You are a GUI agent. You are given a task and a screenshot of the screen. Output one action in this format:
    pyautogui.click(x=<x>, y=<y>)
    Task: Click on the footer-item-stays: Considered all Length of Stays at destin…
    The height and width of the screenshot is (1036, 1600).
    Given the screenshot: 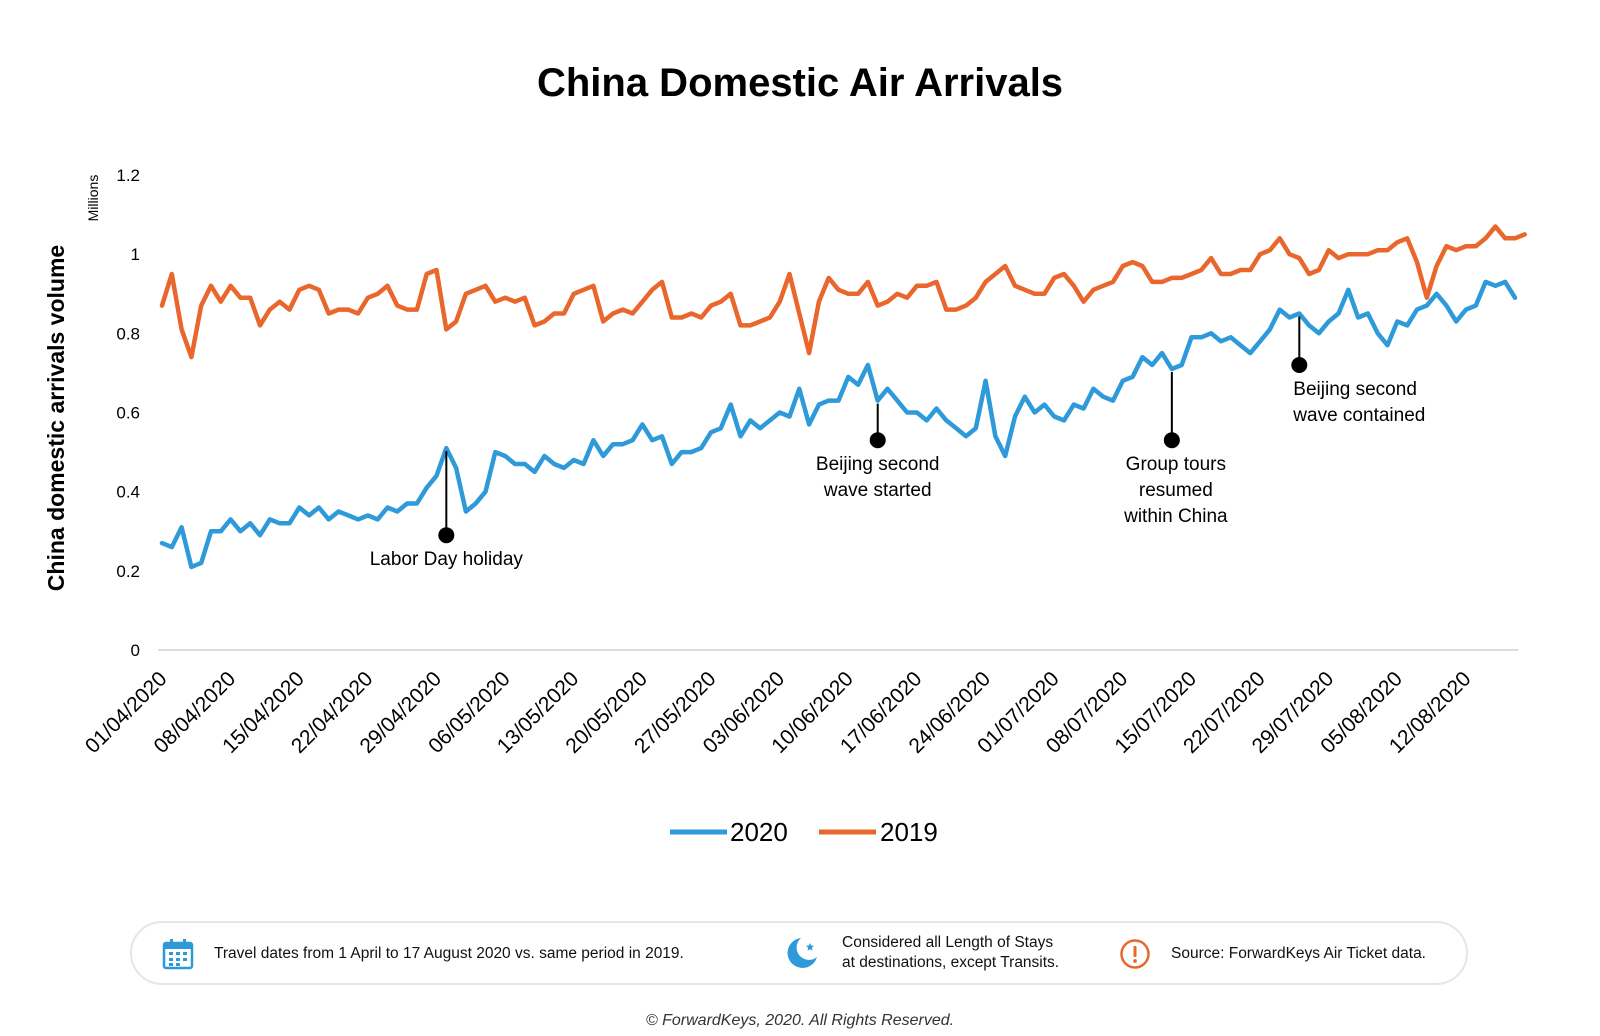 What is the action you would take?
    pyautogui.click(x=921, y=953)
    